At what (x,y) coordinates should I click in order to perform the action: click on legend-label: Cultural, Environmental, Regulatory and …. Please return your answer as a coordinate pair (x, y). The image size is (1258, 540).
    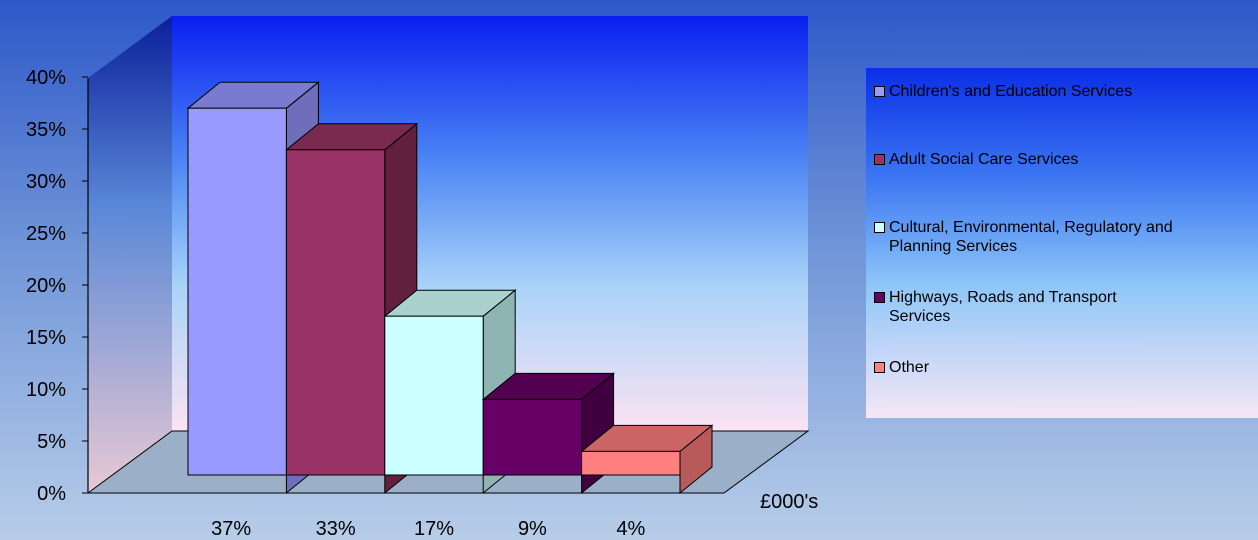
    Looking at the image, I should click on (1031, 237).